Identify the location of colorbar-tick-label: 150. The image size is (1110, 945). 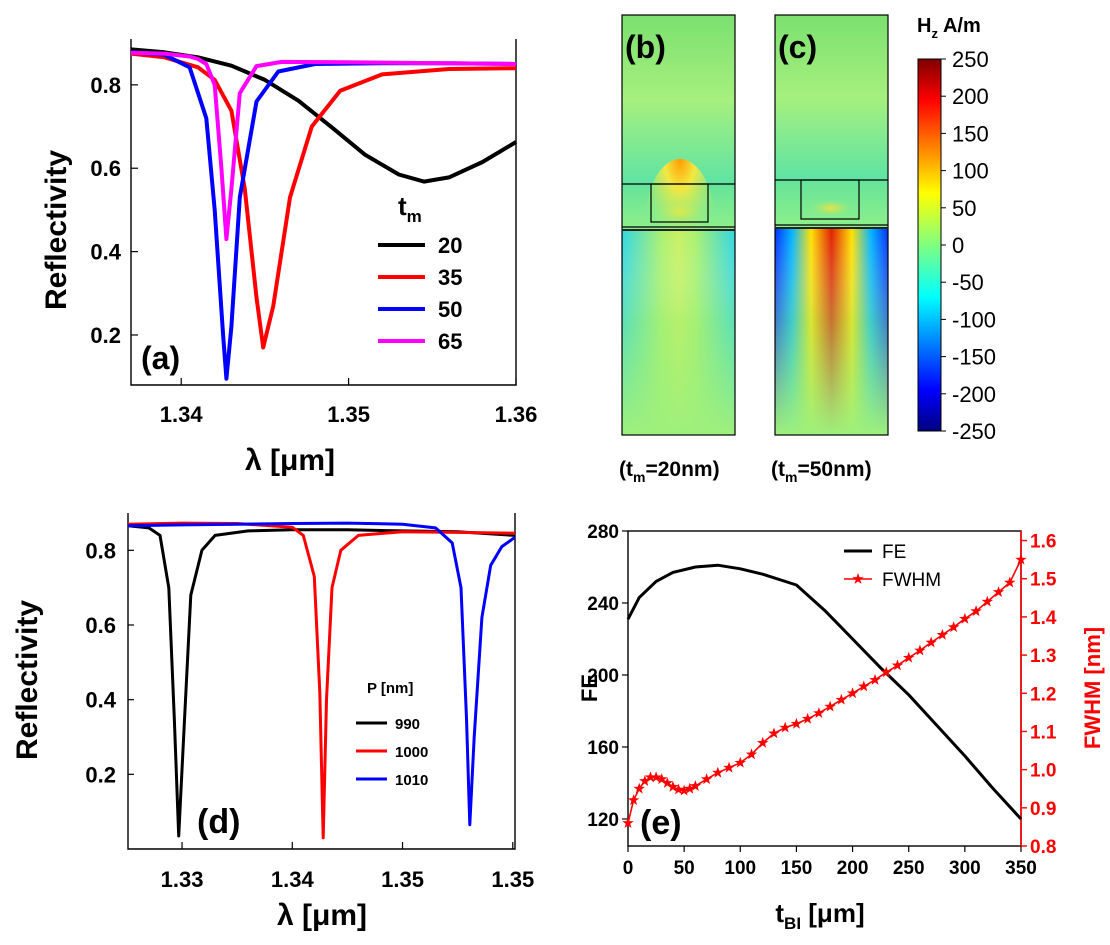
(970, 133).